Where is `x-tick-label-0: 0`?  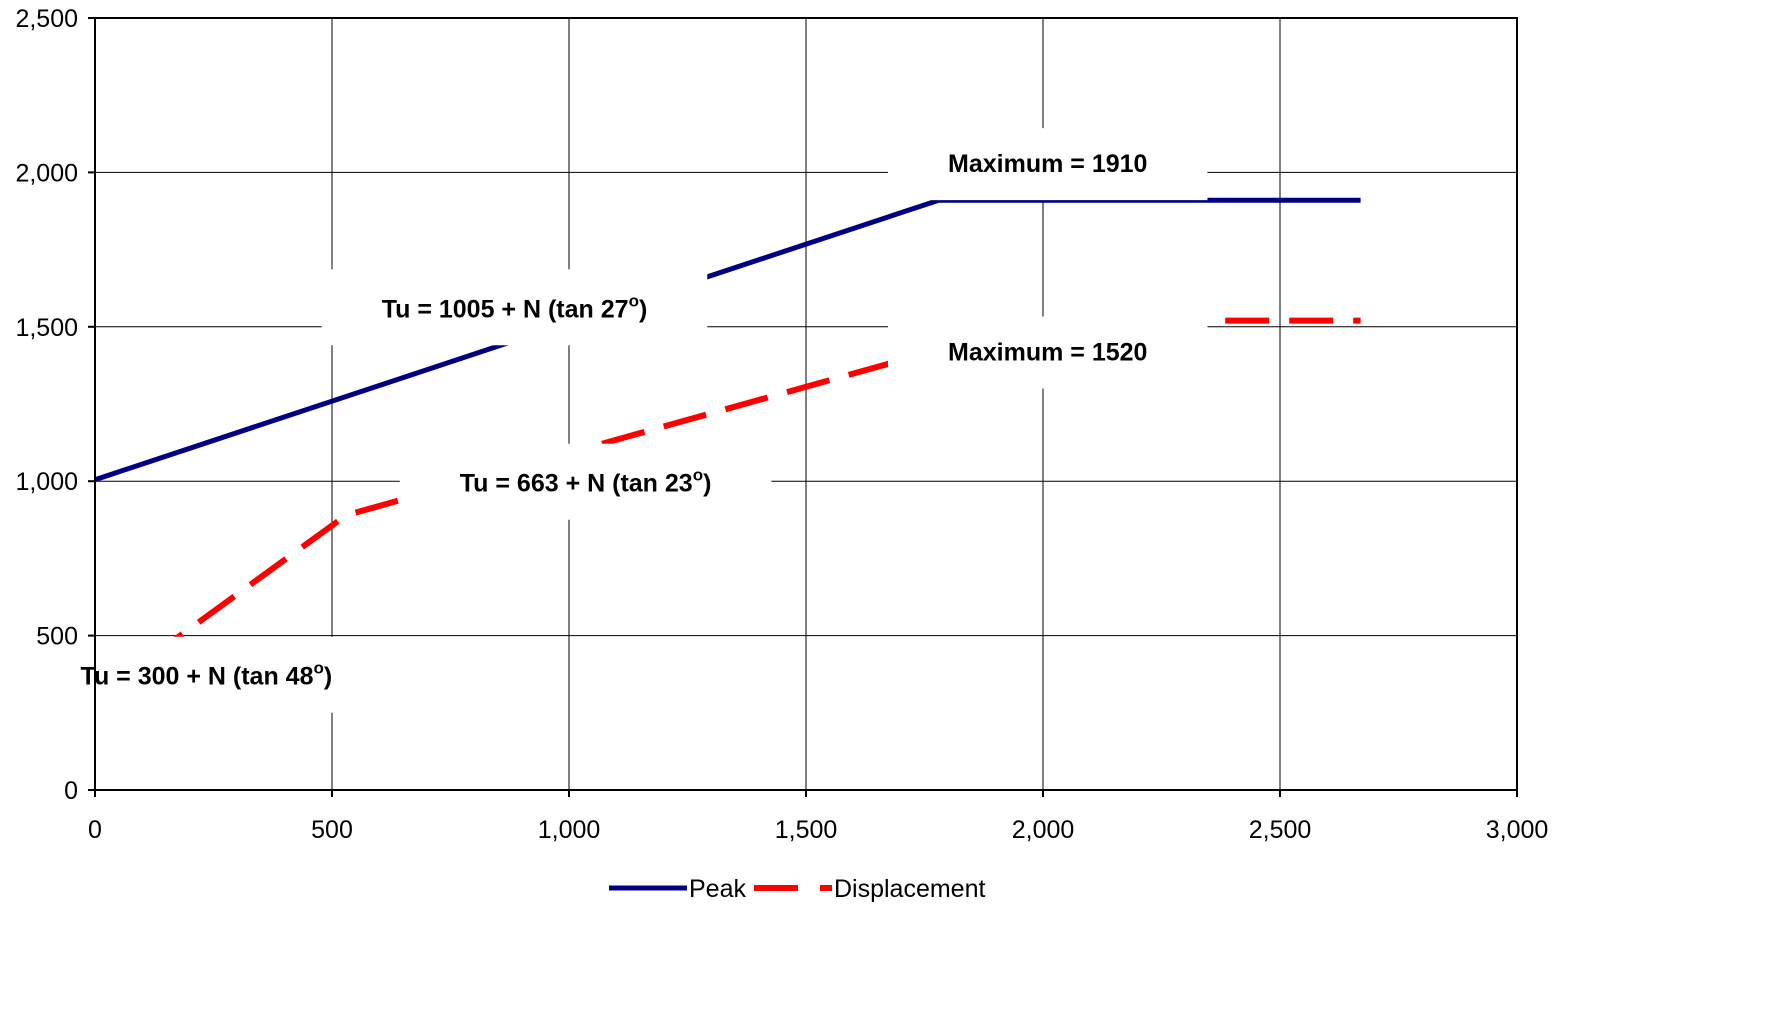
x-tick-label-0: 0 is located at coordinates (95, 830).